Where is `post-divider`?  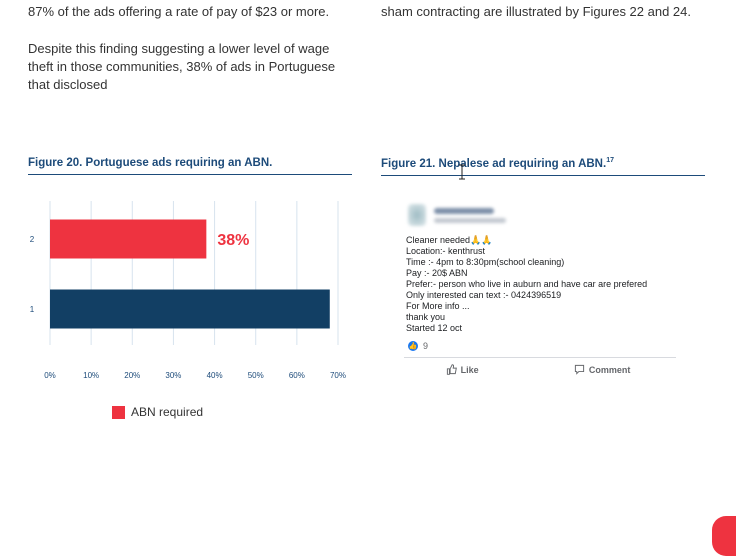
post-divider is located at coordinates (540, 357).